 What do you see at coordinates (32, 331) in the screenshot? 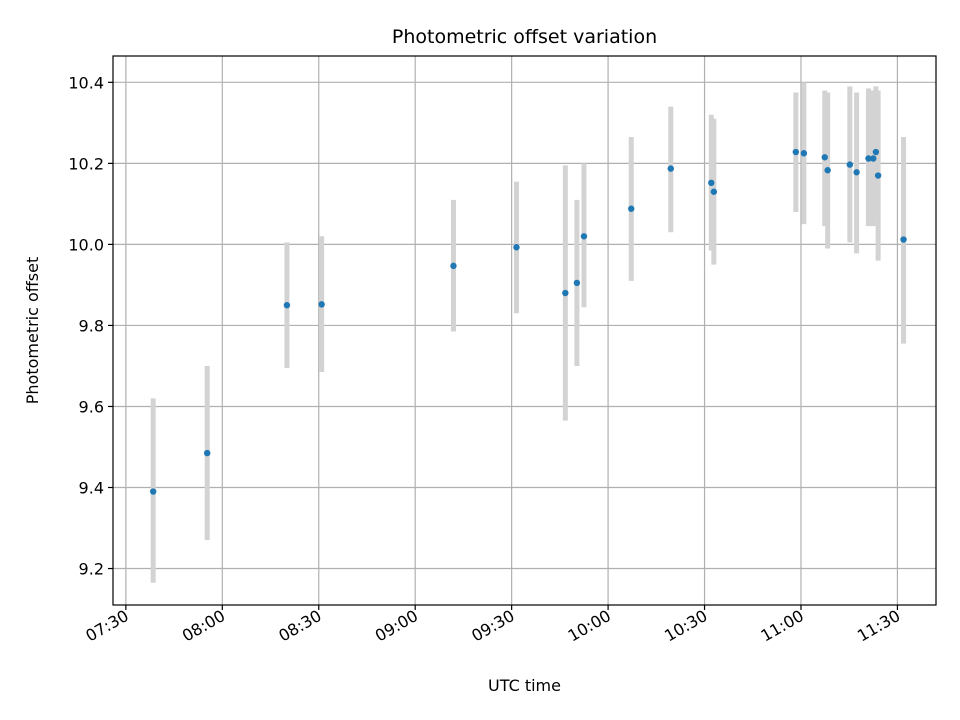
I see `y-axis-label: Photometric offset` at bounding box center [32, 331].